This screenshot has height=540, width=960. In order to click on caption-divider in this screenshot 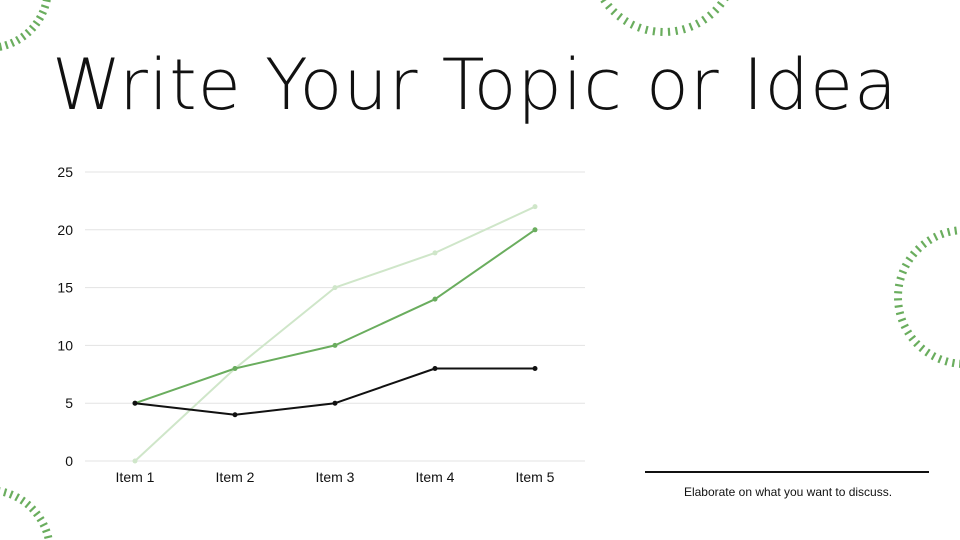, I will do `click(787, 472)`.